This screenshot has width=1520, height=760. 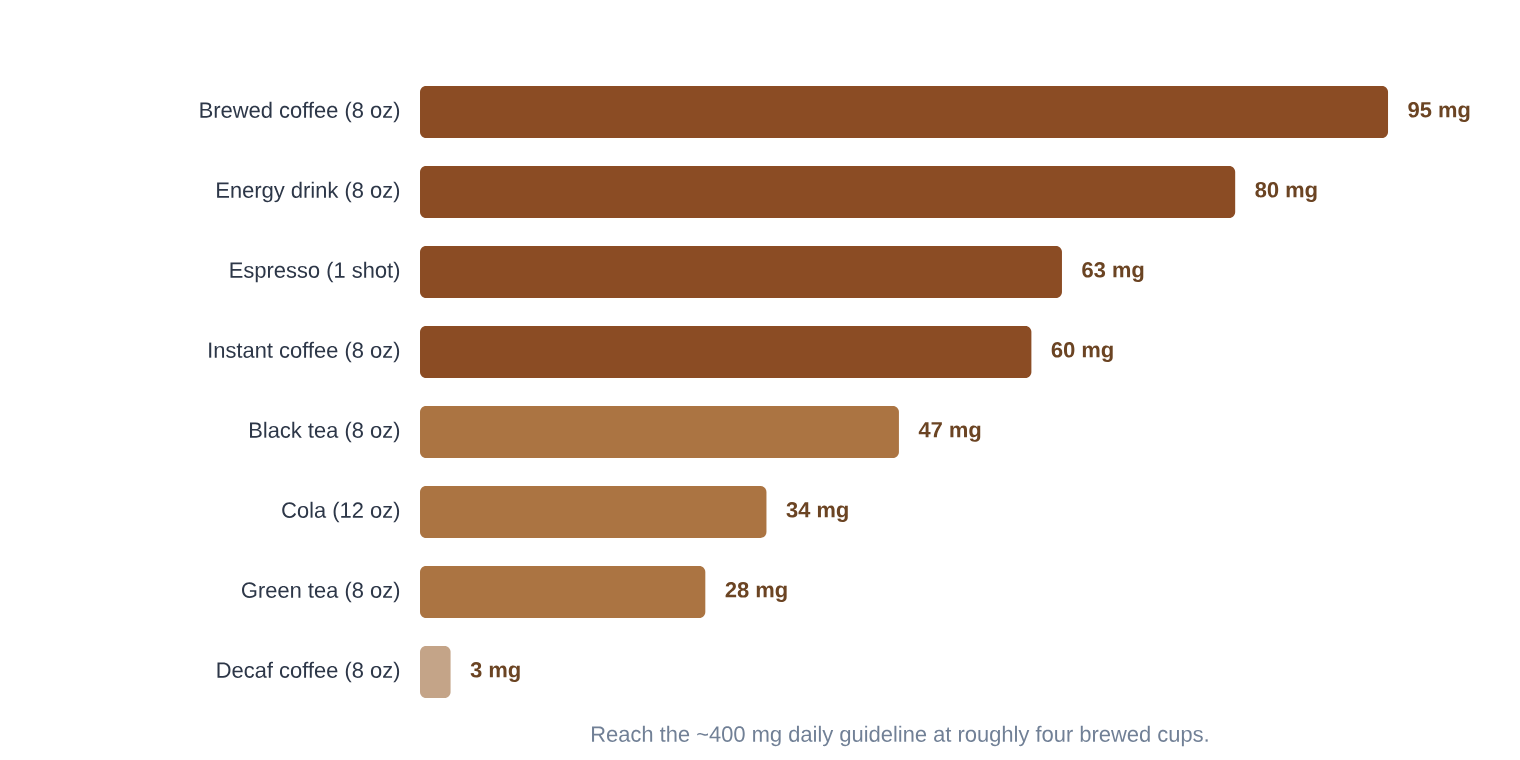 What do you see at coordinates (1439, 112) in the screenshot?
I see `data-label: 95 mg` at bounding box center [1439, 112].